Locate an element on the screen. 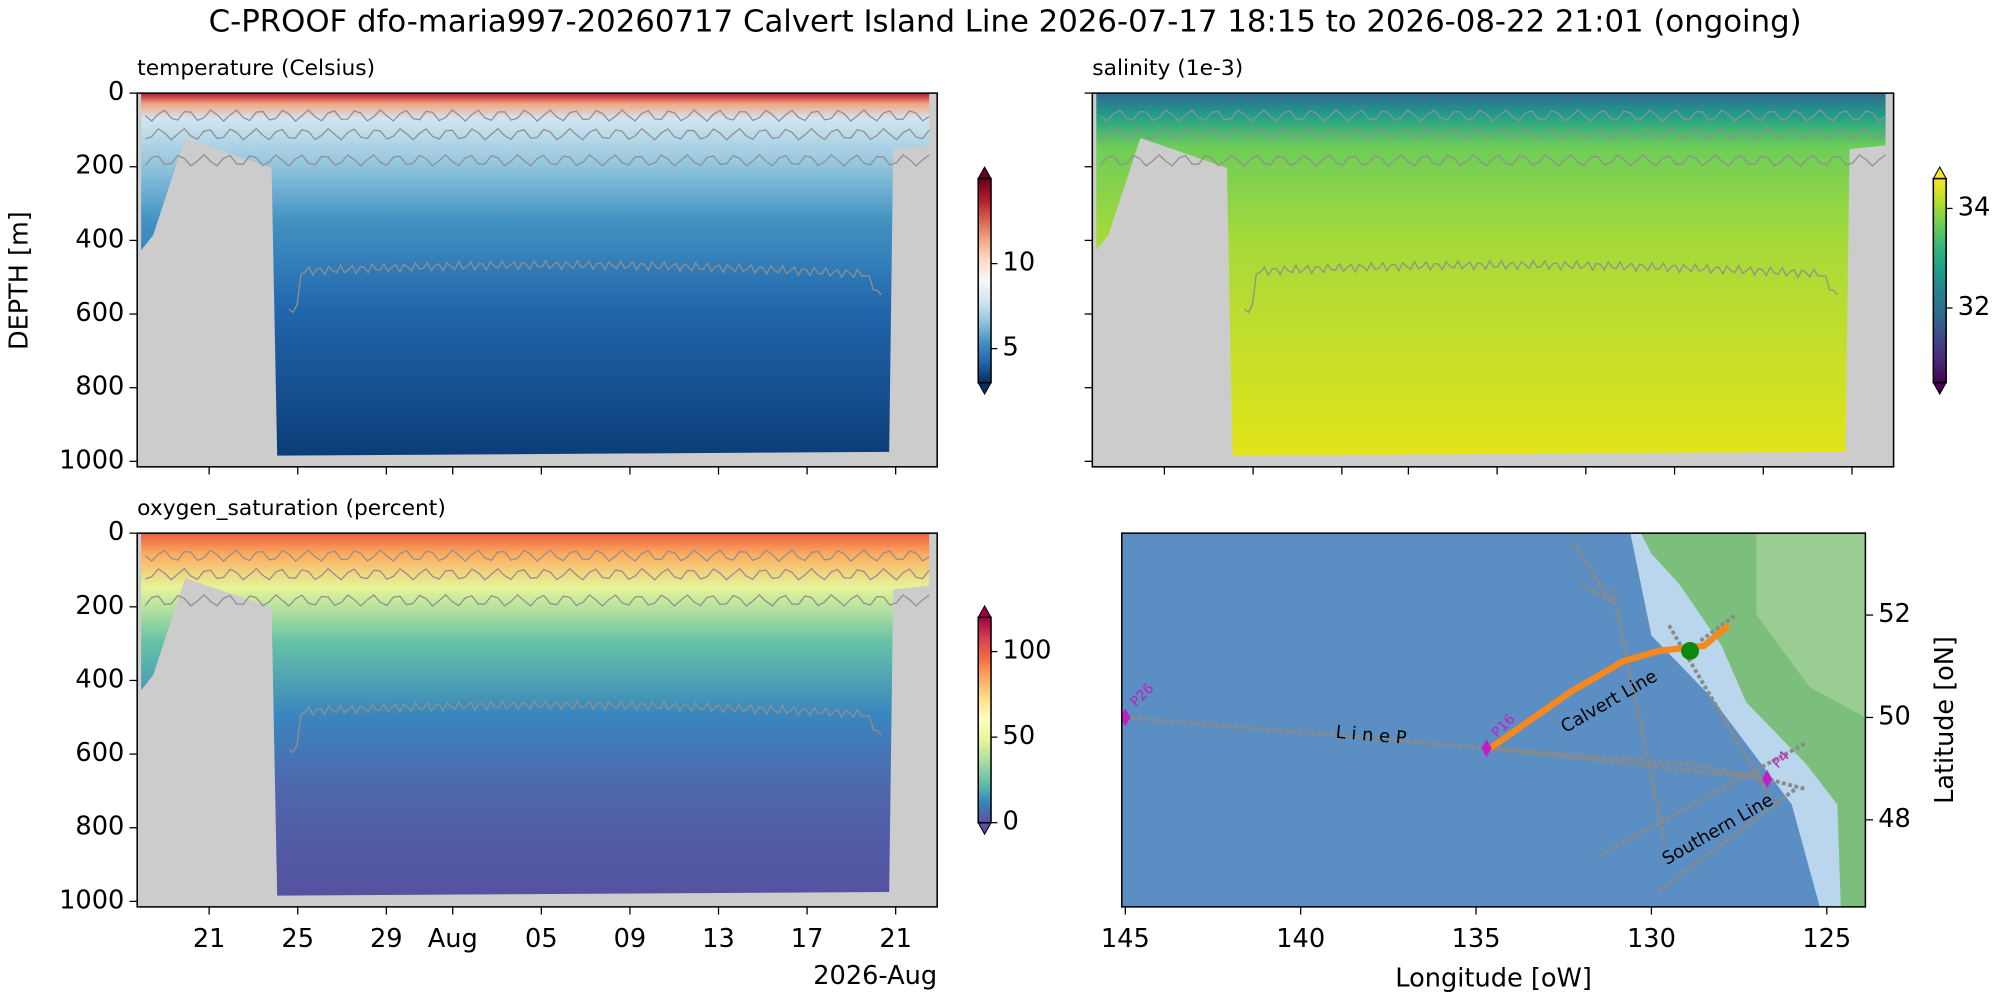 The image size is (2000, 1004). calvert-line-track is located at coordinates (1609, 686).